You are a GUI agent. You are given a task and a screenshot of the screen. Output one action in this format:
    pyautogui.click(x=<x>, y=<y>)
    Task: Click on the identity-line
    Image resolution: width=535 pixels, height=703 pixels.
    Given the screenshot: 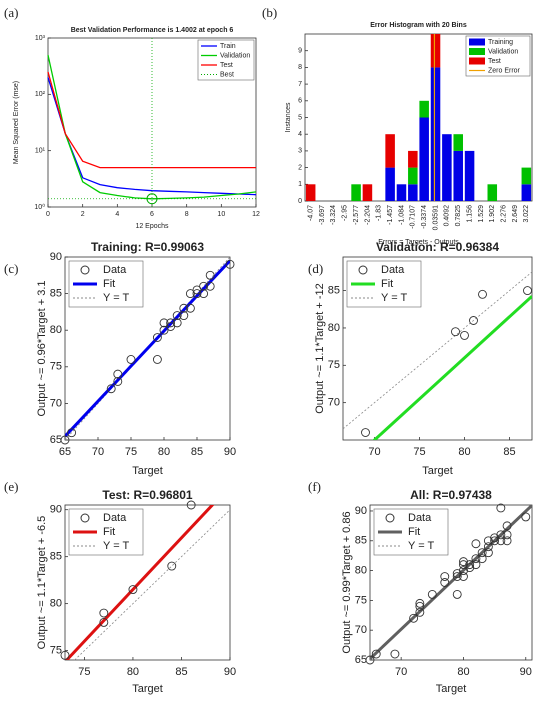 What is the action you would take?
    pyautogui.click(x=147, y=348)
    